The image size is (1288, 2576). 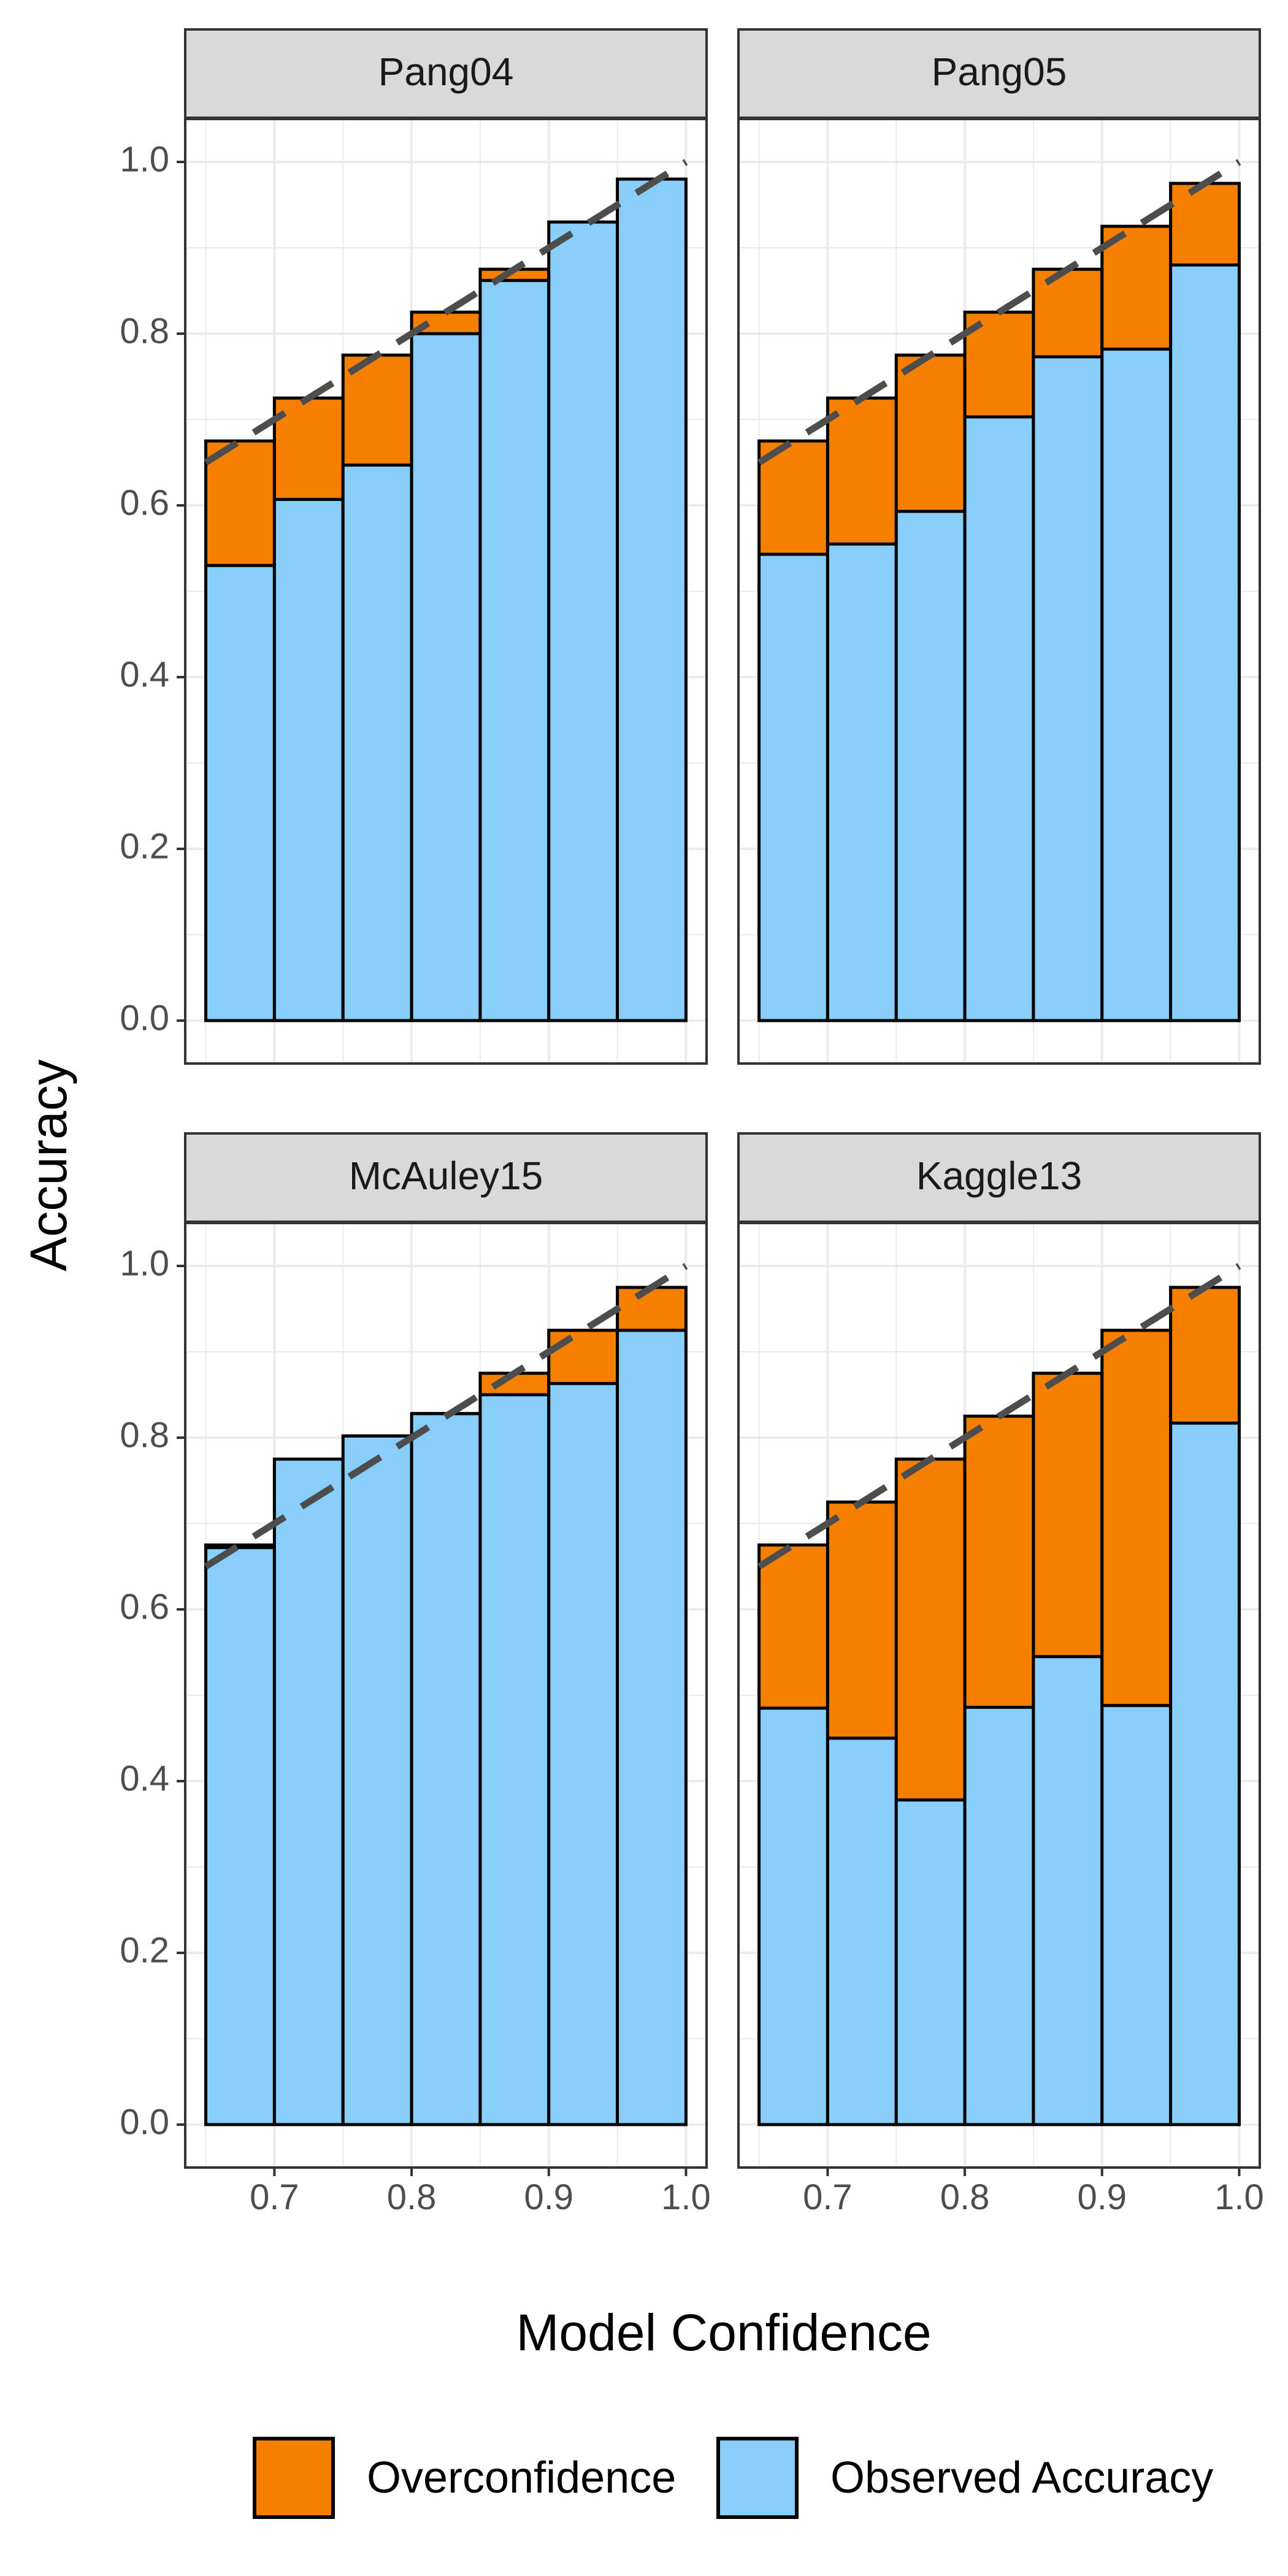 I want to click on facet-title: Kaggle13, so click(x=999, y=1176).